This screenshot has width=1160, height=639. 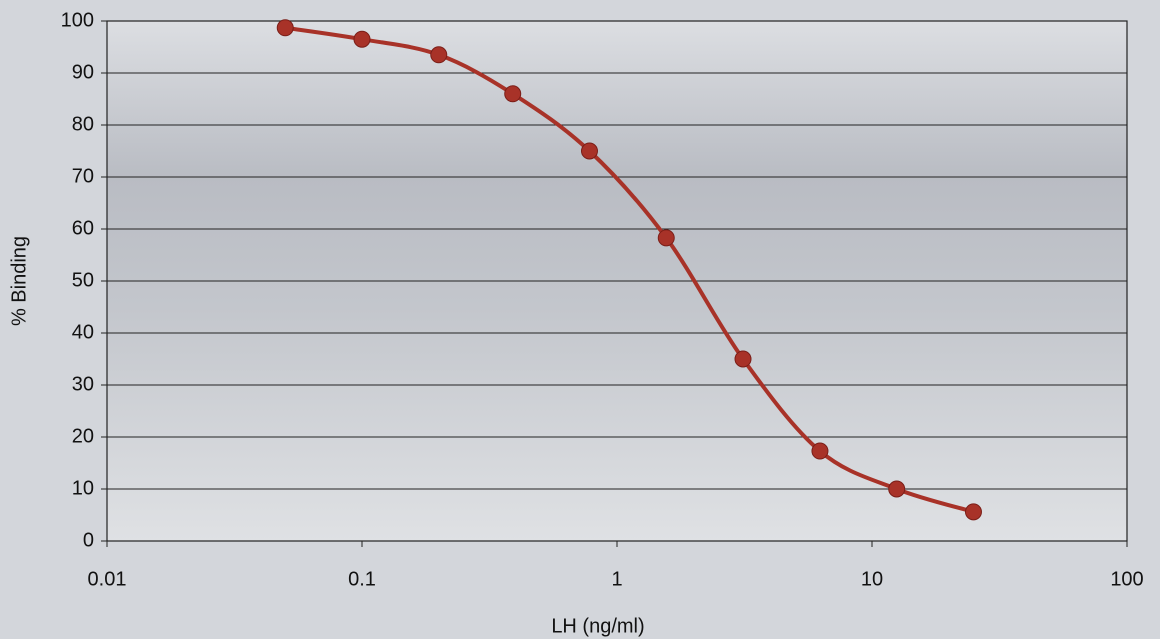 I want to click on y-axis-label: % Binding, so click(x=19, y=281).